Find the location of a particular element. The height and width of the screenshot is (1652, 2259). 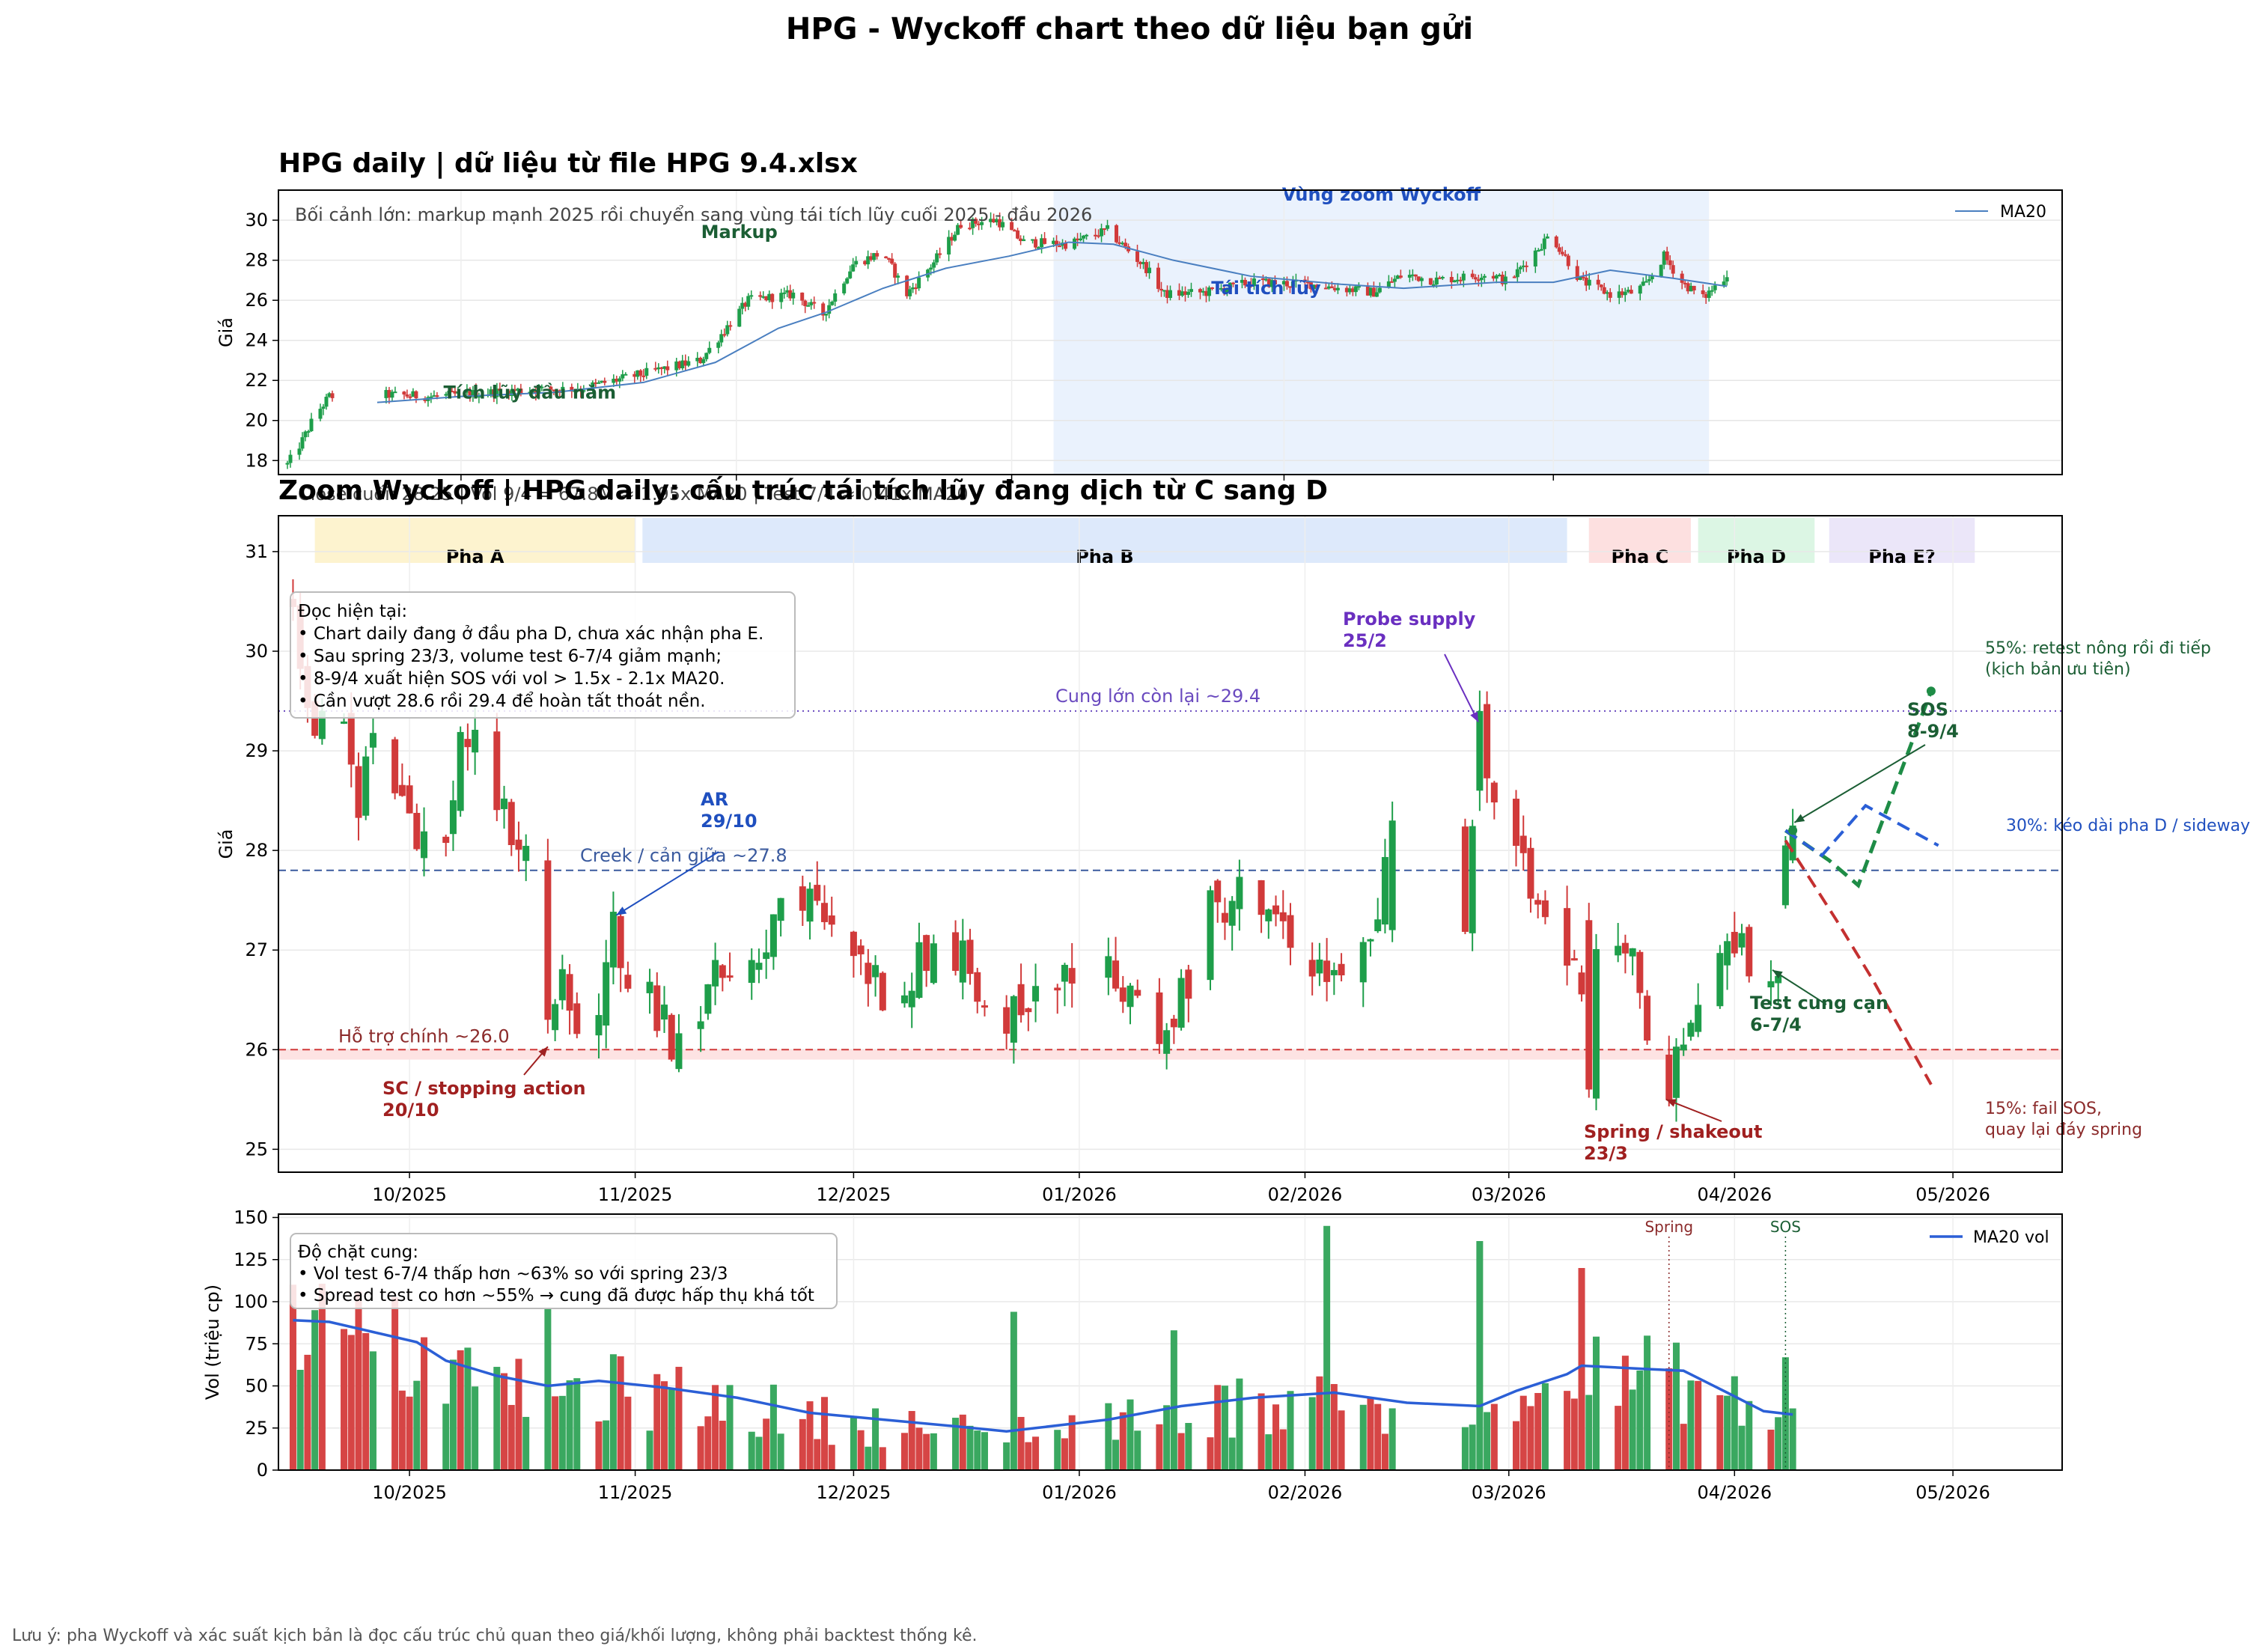

event-sos-arrow-head is located at coordinates (1799, 819).